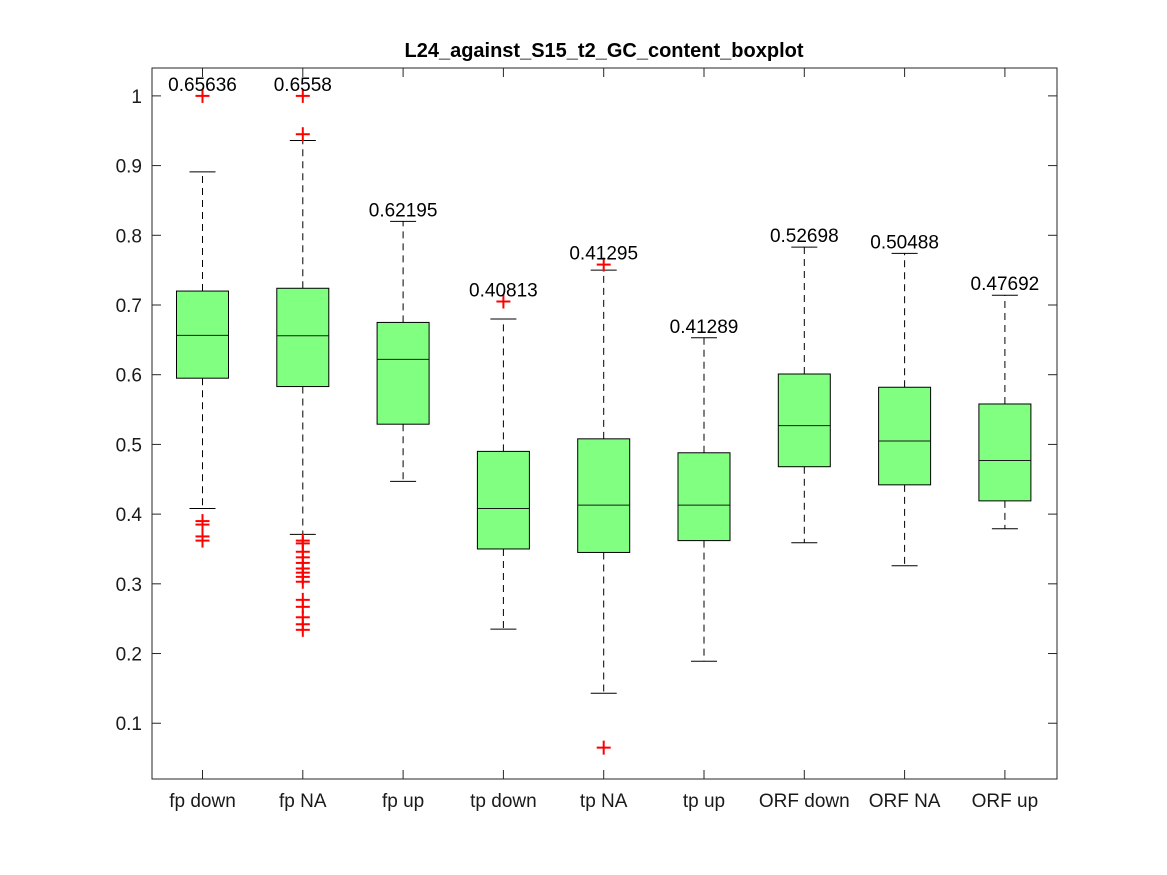 This screenshot has width=1167, height=875. I want to click on median-value-label: 0.41295, so click(603, 254).